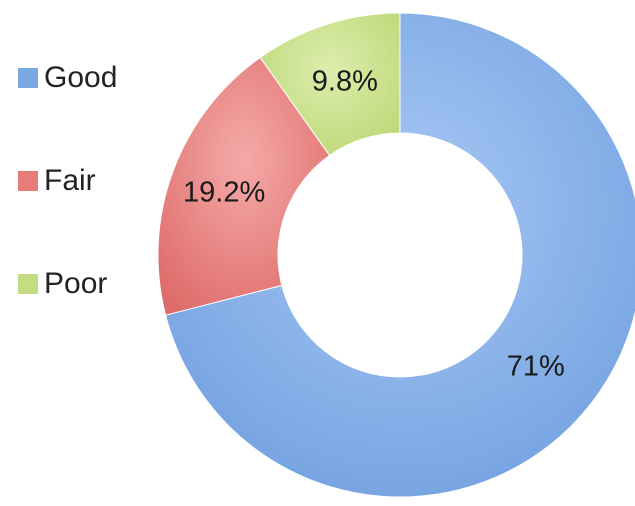 The height and width of the screenshot is (506, 635). I want to click on legend-item-fair: Fair, so click(67, 181).